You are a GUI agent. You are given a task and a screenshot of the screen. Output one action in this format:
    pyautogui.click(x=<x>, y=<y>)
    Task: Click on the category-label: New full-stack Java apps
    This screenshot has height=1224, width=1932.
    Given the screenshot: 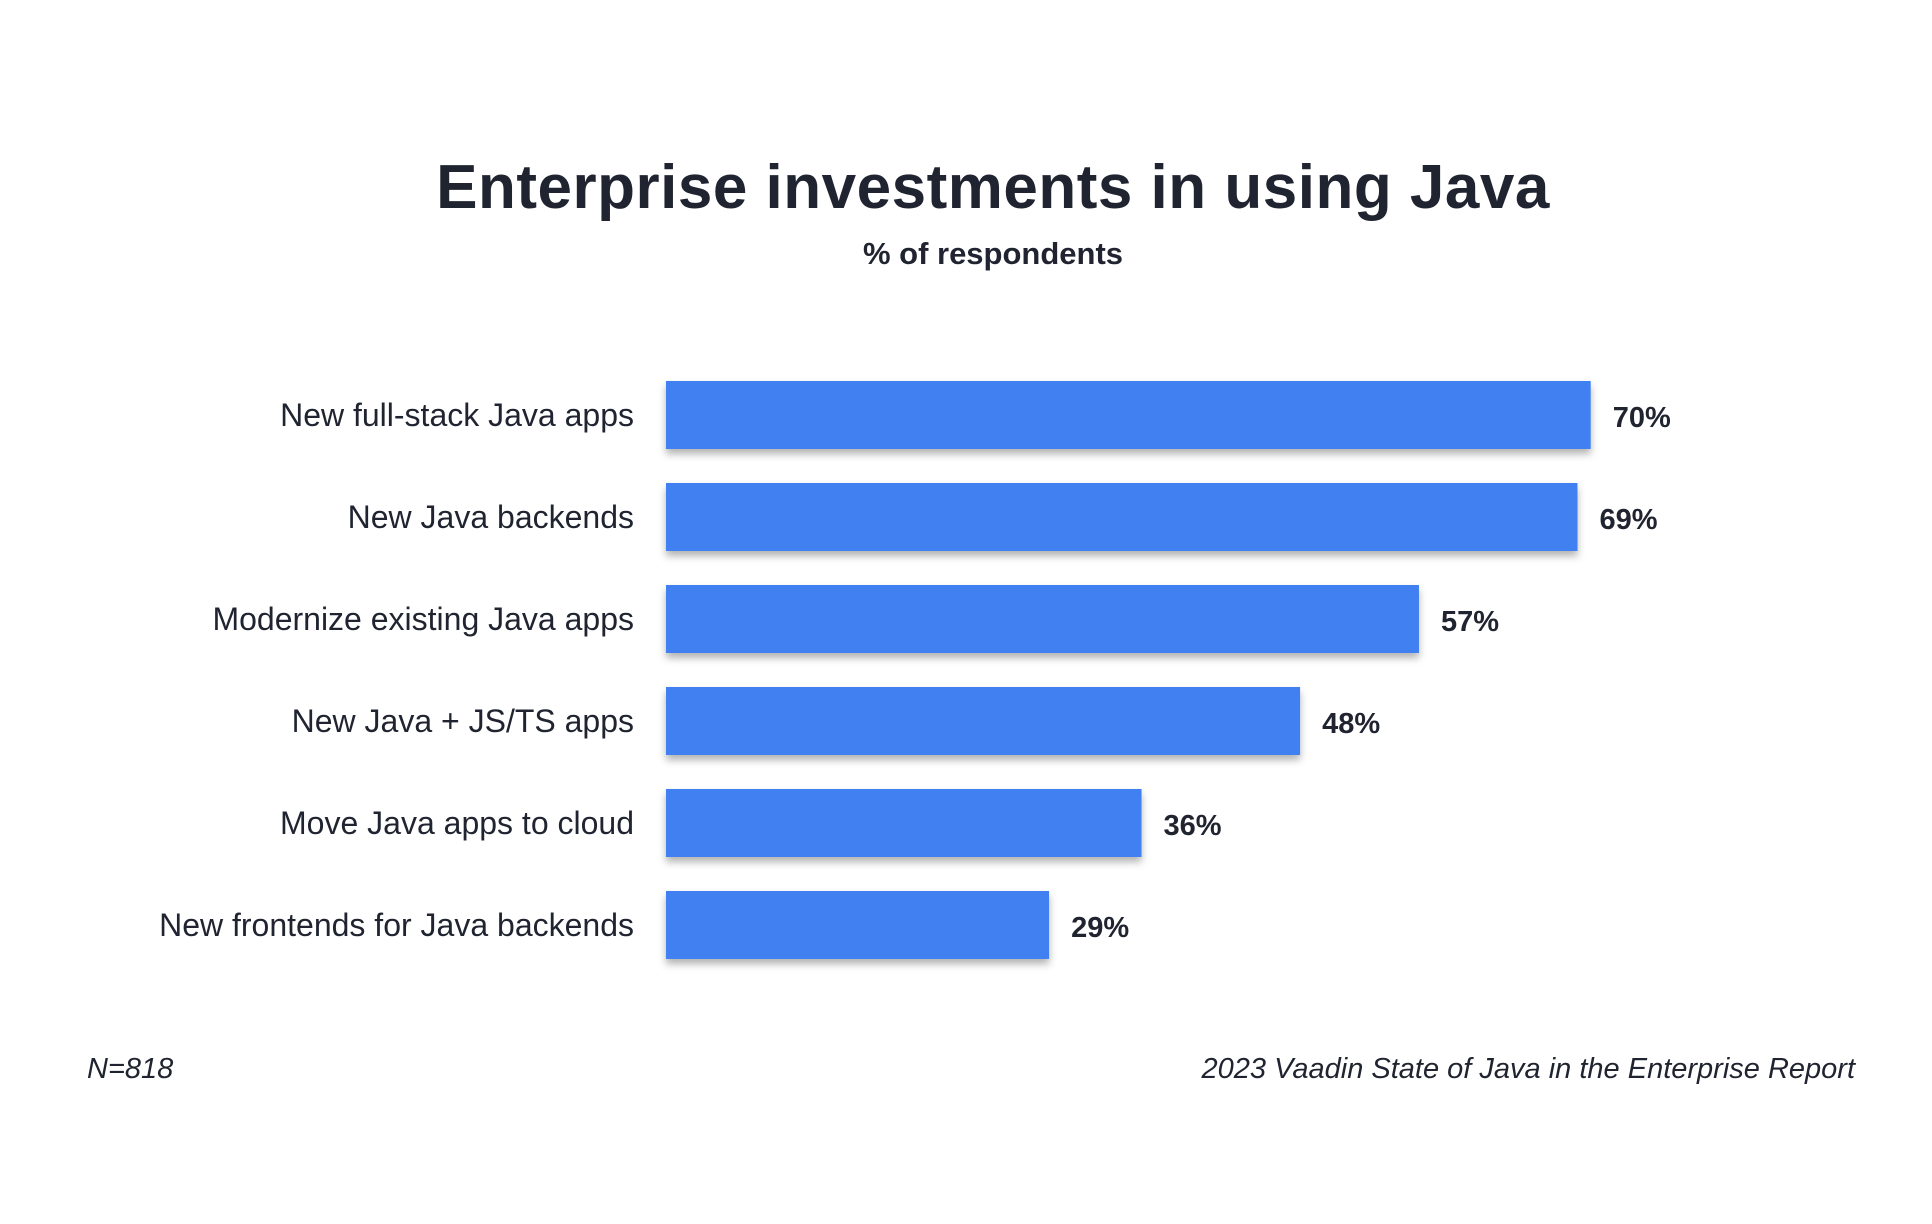 What is the action you would take?
    pyautogui.click(x=457, y=415)
    